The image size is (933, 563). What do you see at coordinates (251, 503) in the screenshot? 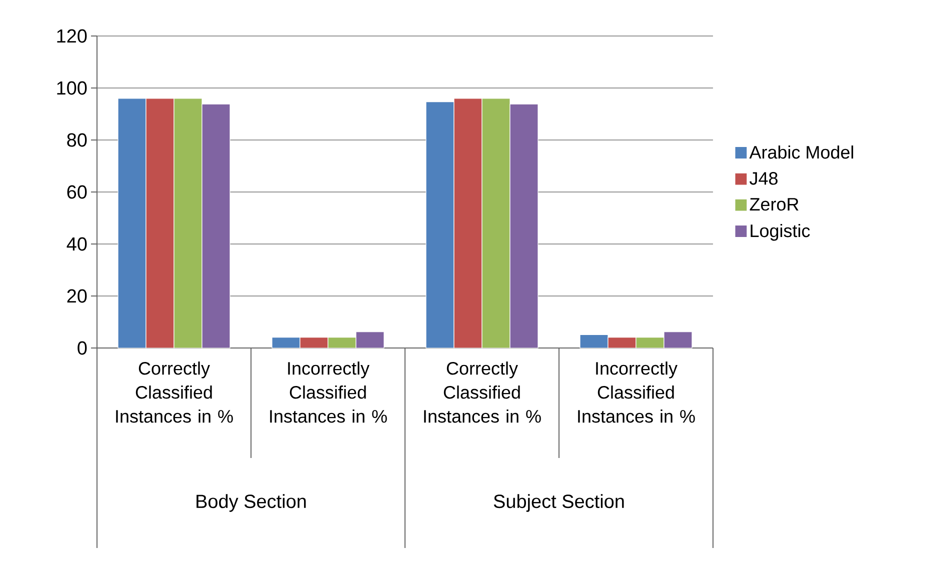
I see `text: Body Section` at bounding box center [251, 503].